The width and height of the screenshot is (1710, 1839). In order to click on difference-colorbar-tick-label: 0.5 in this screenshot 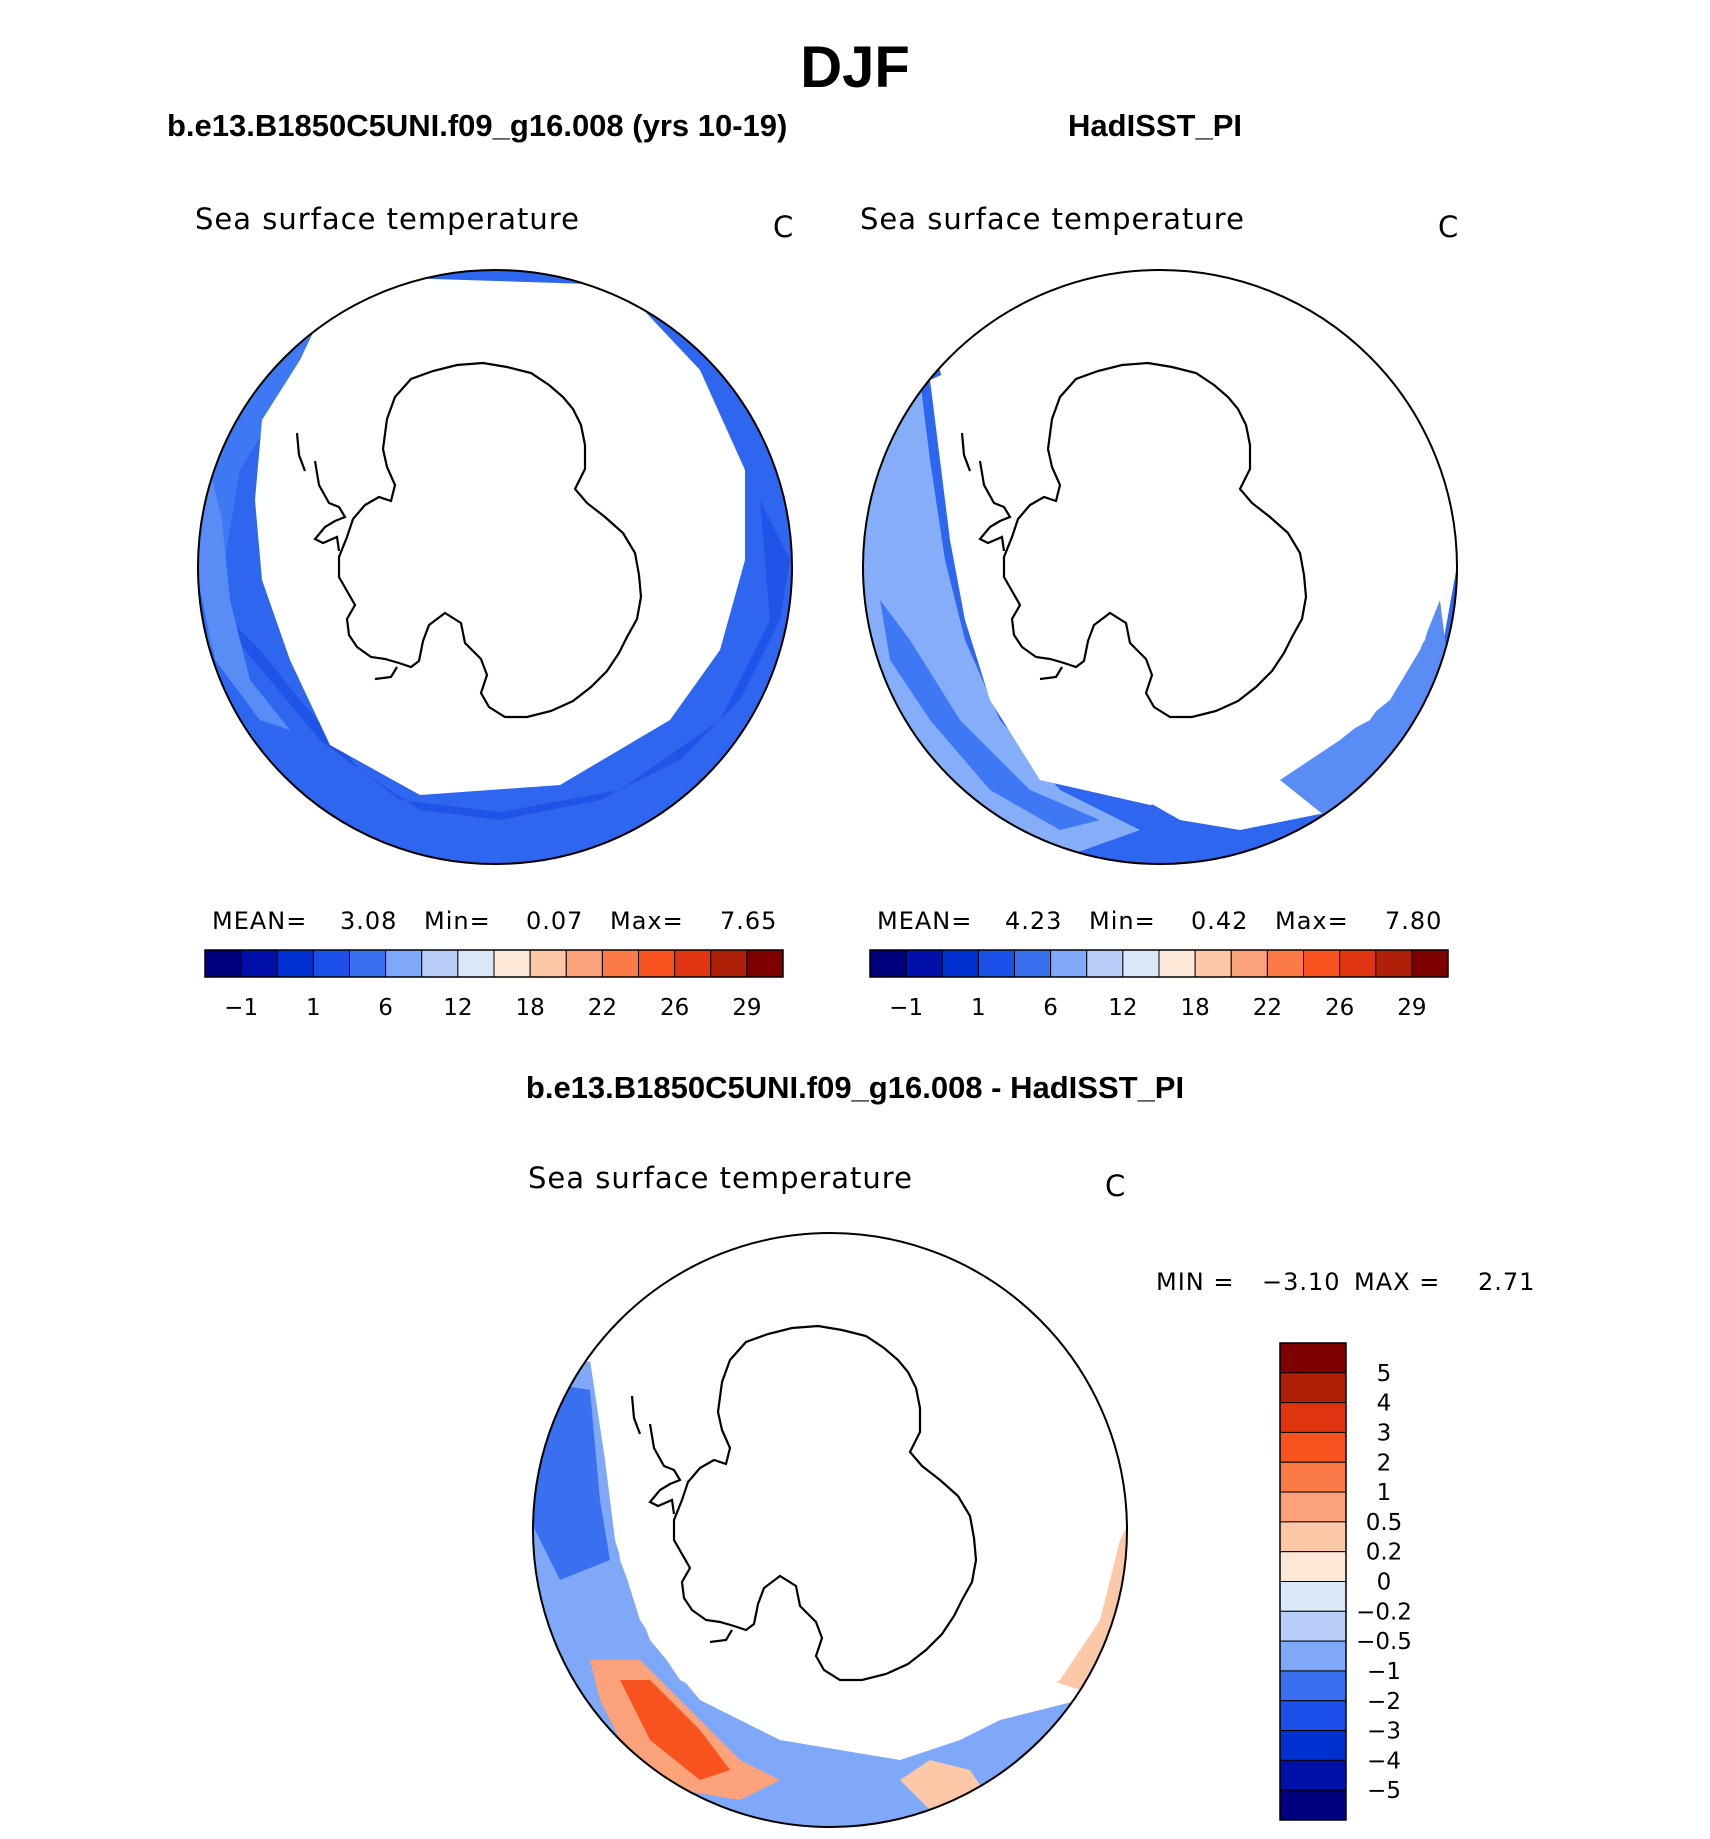, I will do `click(1384, 1523)`.